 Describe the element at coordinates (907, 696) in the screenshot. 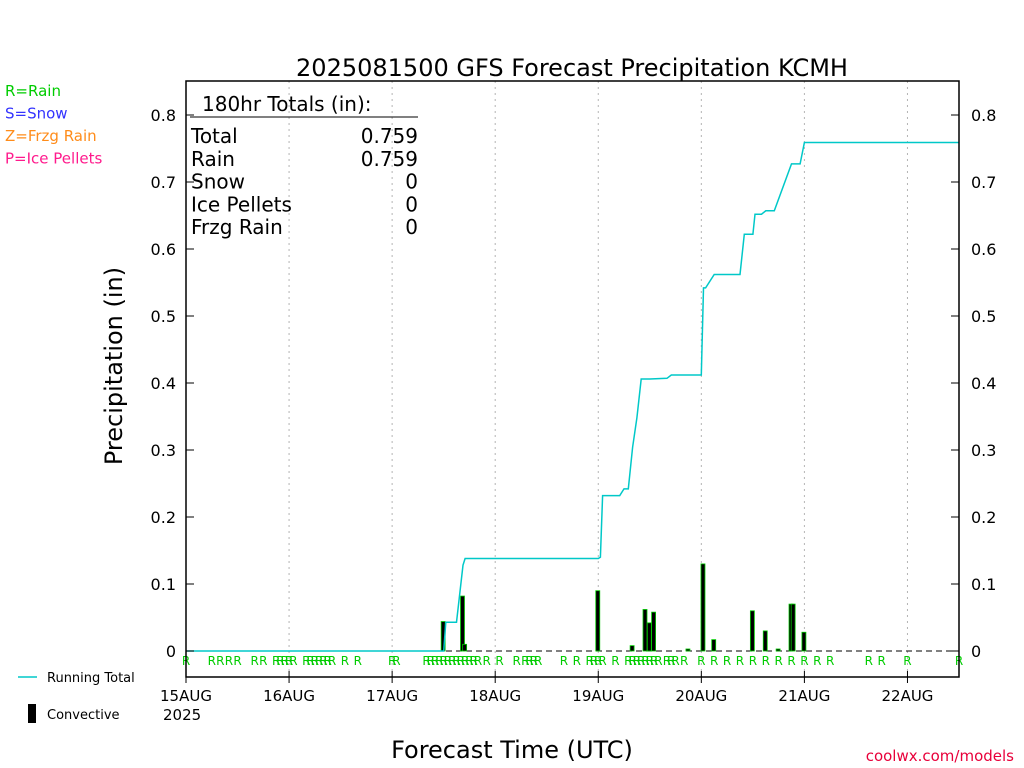

I see `x-tick-label: 22AUG` at that location.